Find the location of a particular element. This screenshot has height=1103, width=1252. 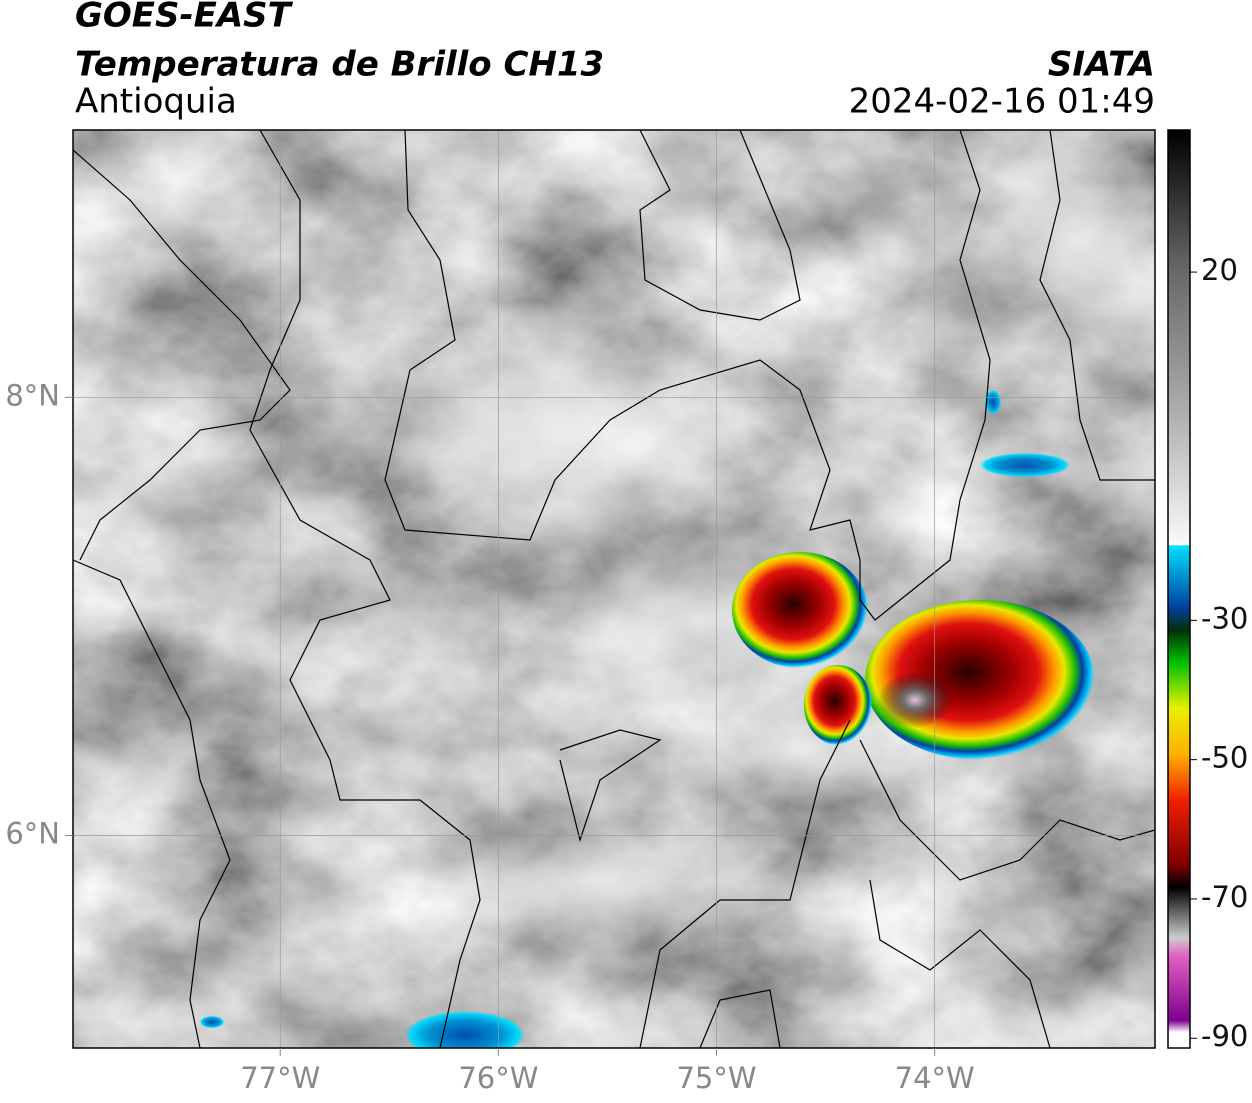

colorbar-tick-label: -70 is located at coordinates (1224, 897).